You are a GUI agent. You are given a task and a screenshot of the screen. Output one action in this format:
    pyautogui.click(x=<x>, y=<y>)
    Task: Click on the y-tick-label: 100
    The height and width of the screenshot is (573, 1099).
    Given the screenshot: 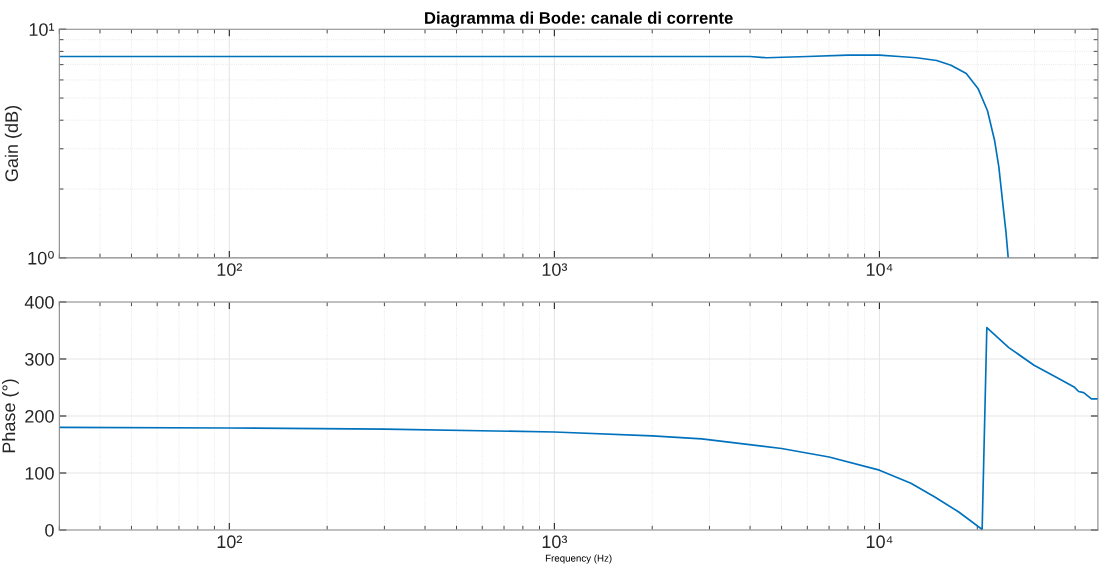 What is the action you would take?
    pyautogui.click(x=39, y=473)
    